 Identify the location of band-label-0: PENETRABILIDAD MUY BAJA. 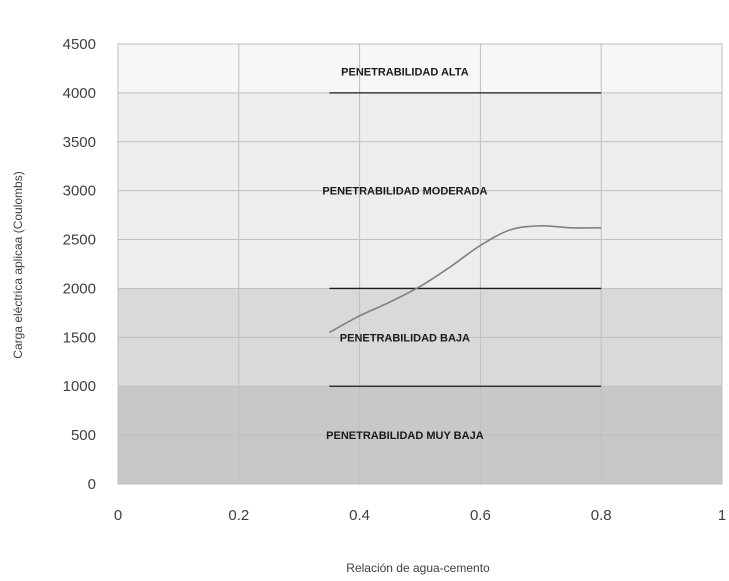
(405, 436).